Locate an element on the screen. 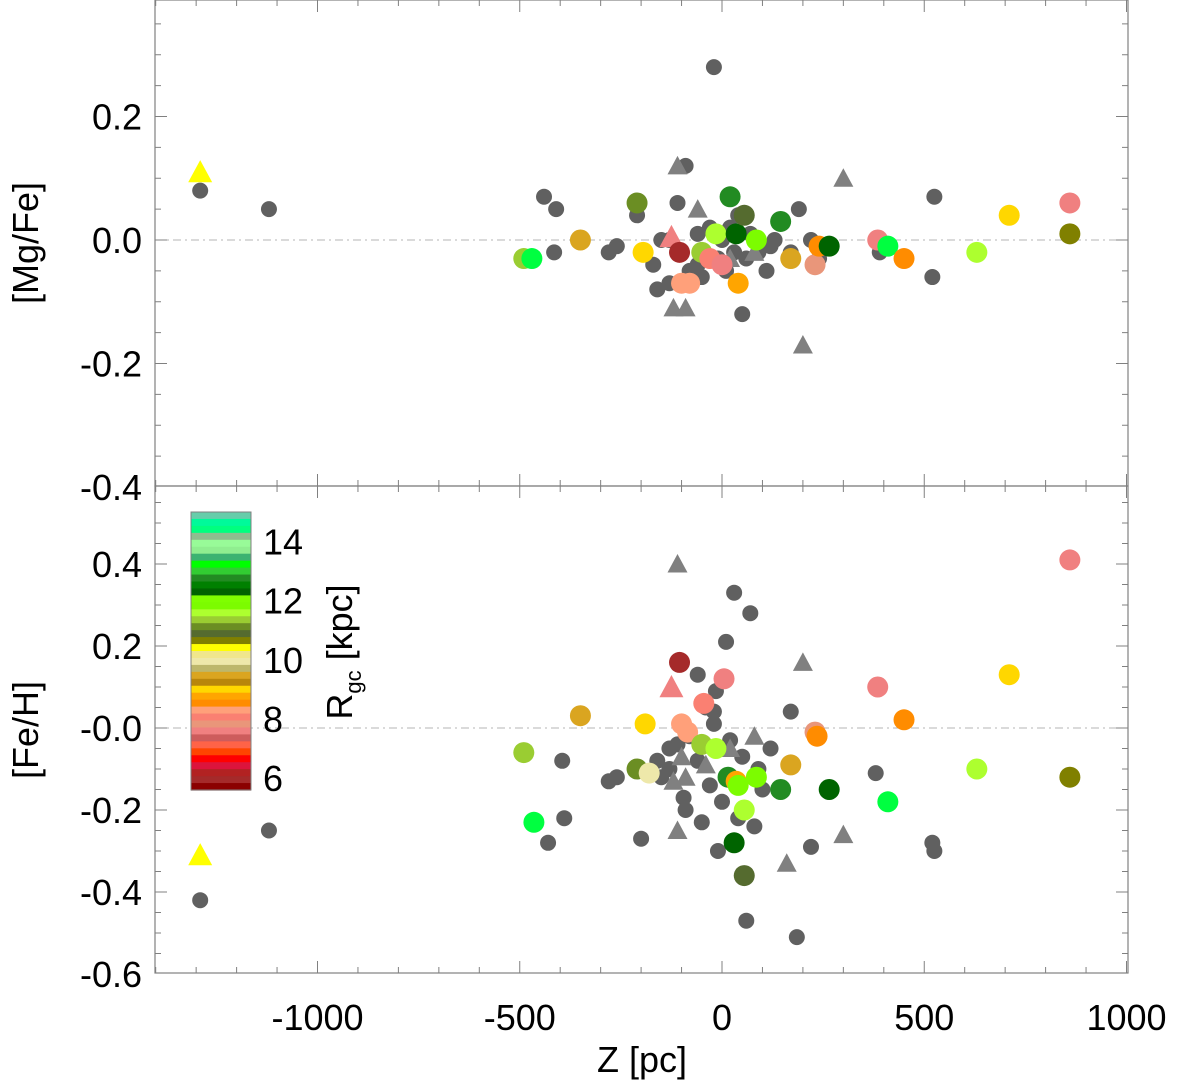  colorbar-label-unit: [kpc] is located at coordinates (339, 627).